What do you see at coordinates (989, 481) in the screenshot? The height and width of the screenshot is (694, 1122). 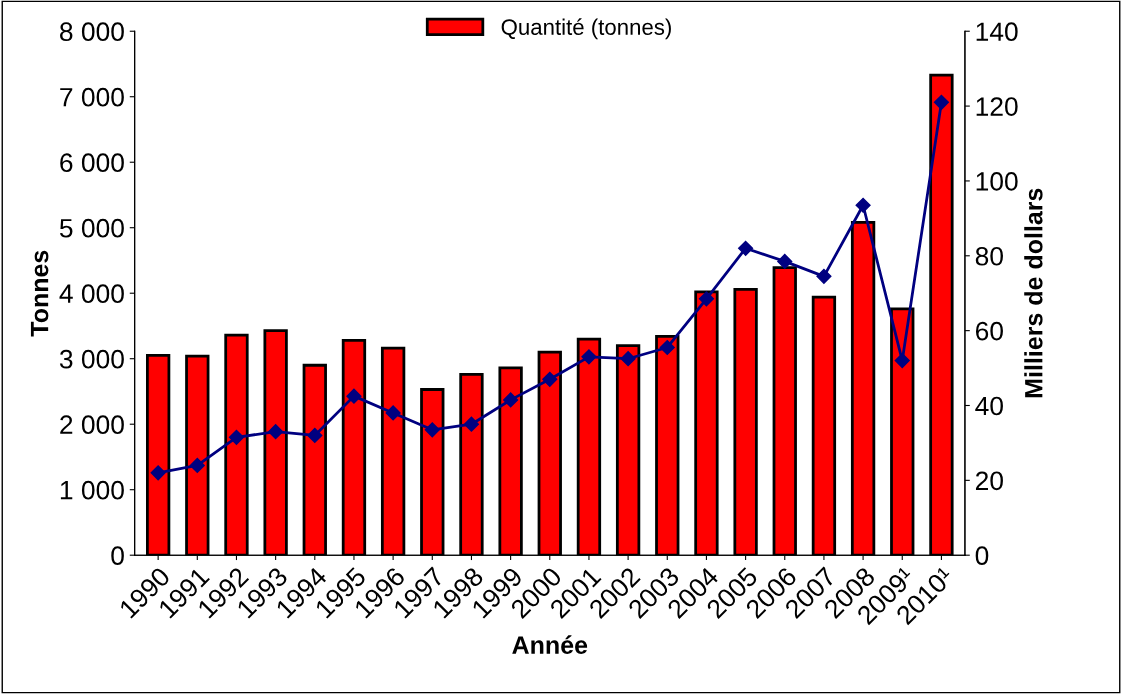 I see `y2-tick-label: 20` at bounding box center [989, 481].